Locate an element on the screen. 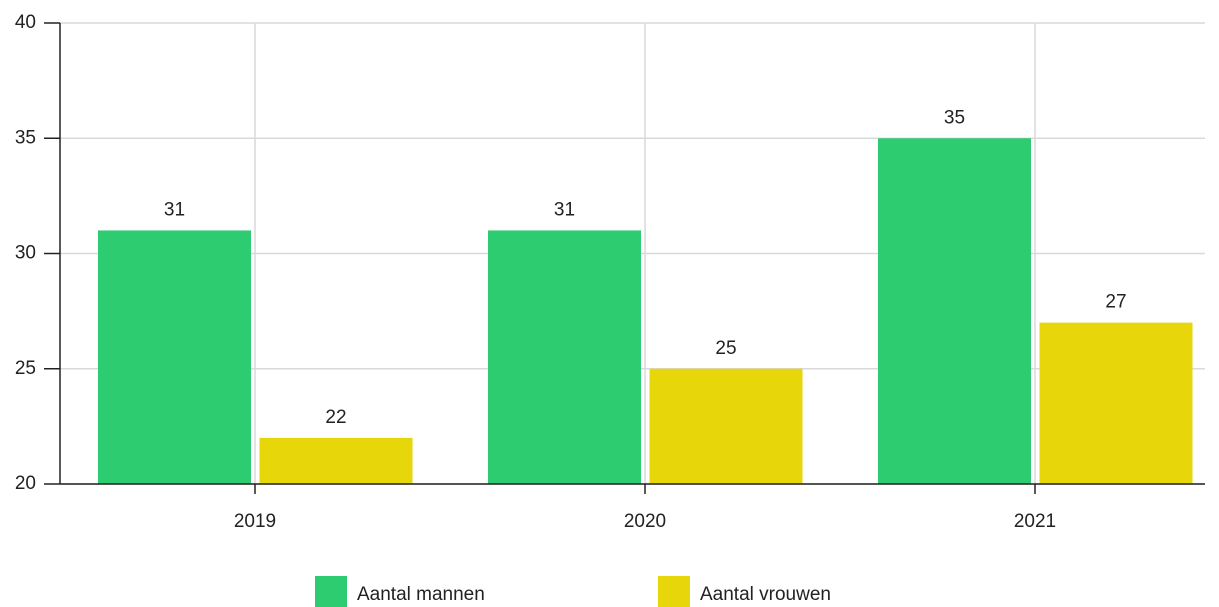  value-label: 35 is located at coordinates (954, 117).